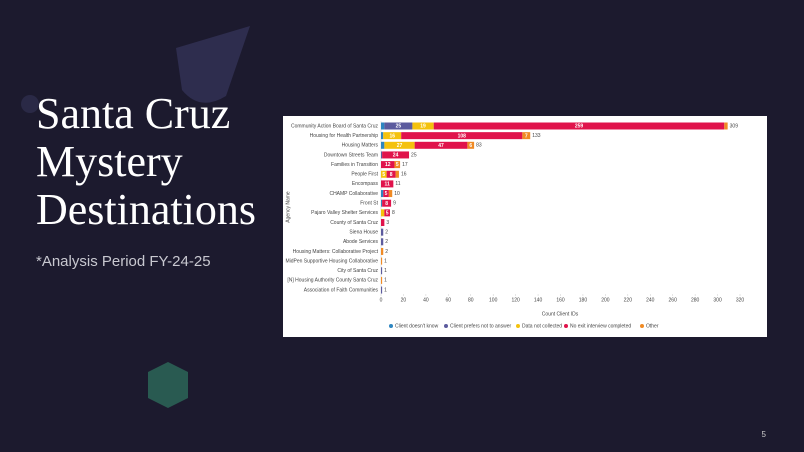 The image size is (804, 452). What do you see at coordinates (357, 271) in the screenshot?
I see `y-tick-label: City of Santa Cruz` at bounding box center [357, 271].